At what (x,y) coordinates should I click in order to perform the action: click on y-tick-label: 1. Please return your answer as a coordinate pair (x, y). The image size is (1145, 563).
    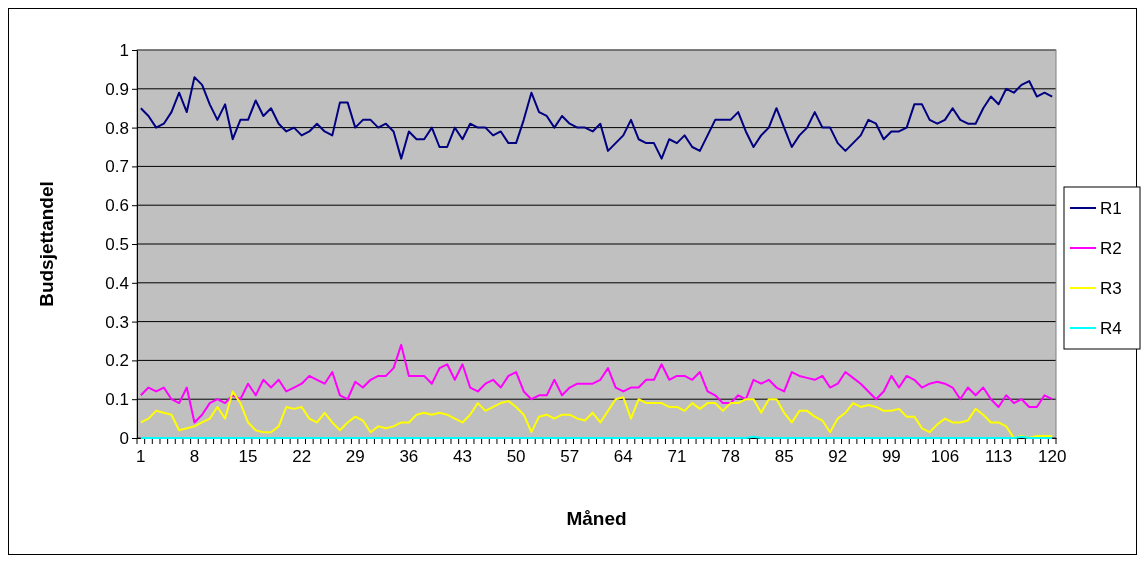
    Looking at the image, I should click on (124, 50).